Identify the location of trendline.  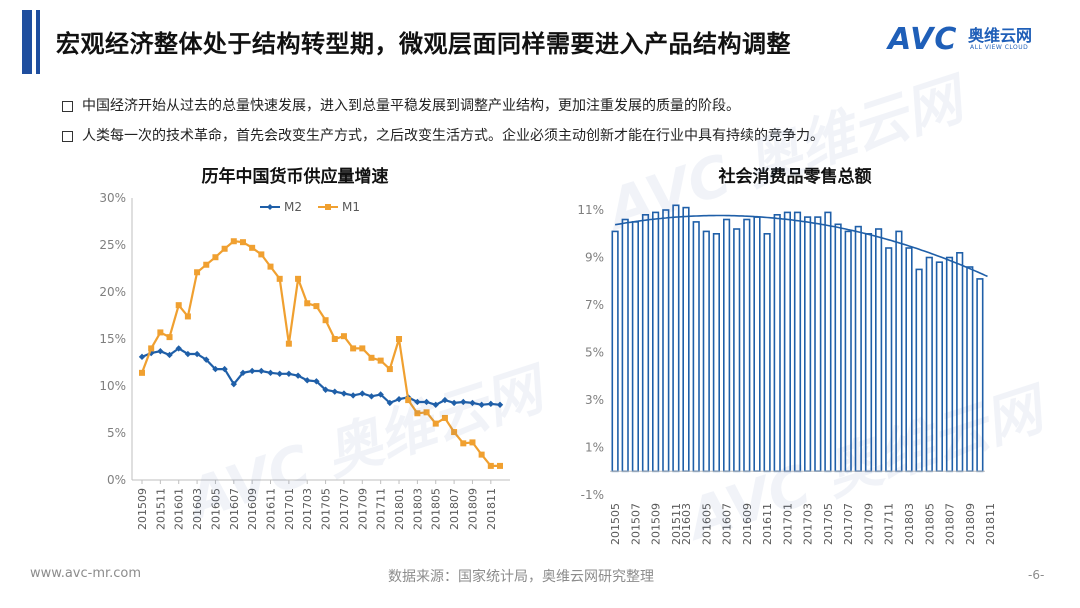
(801, 246).